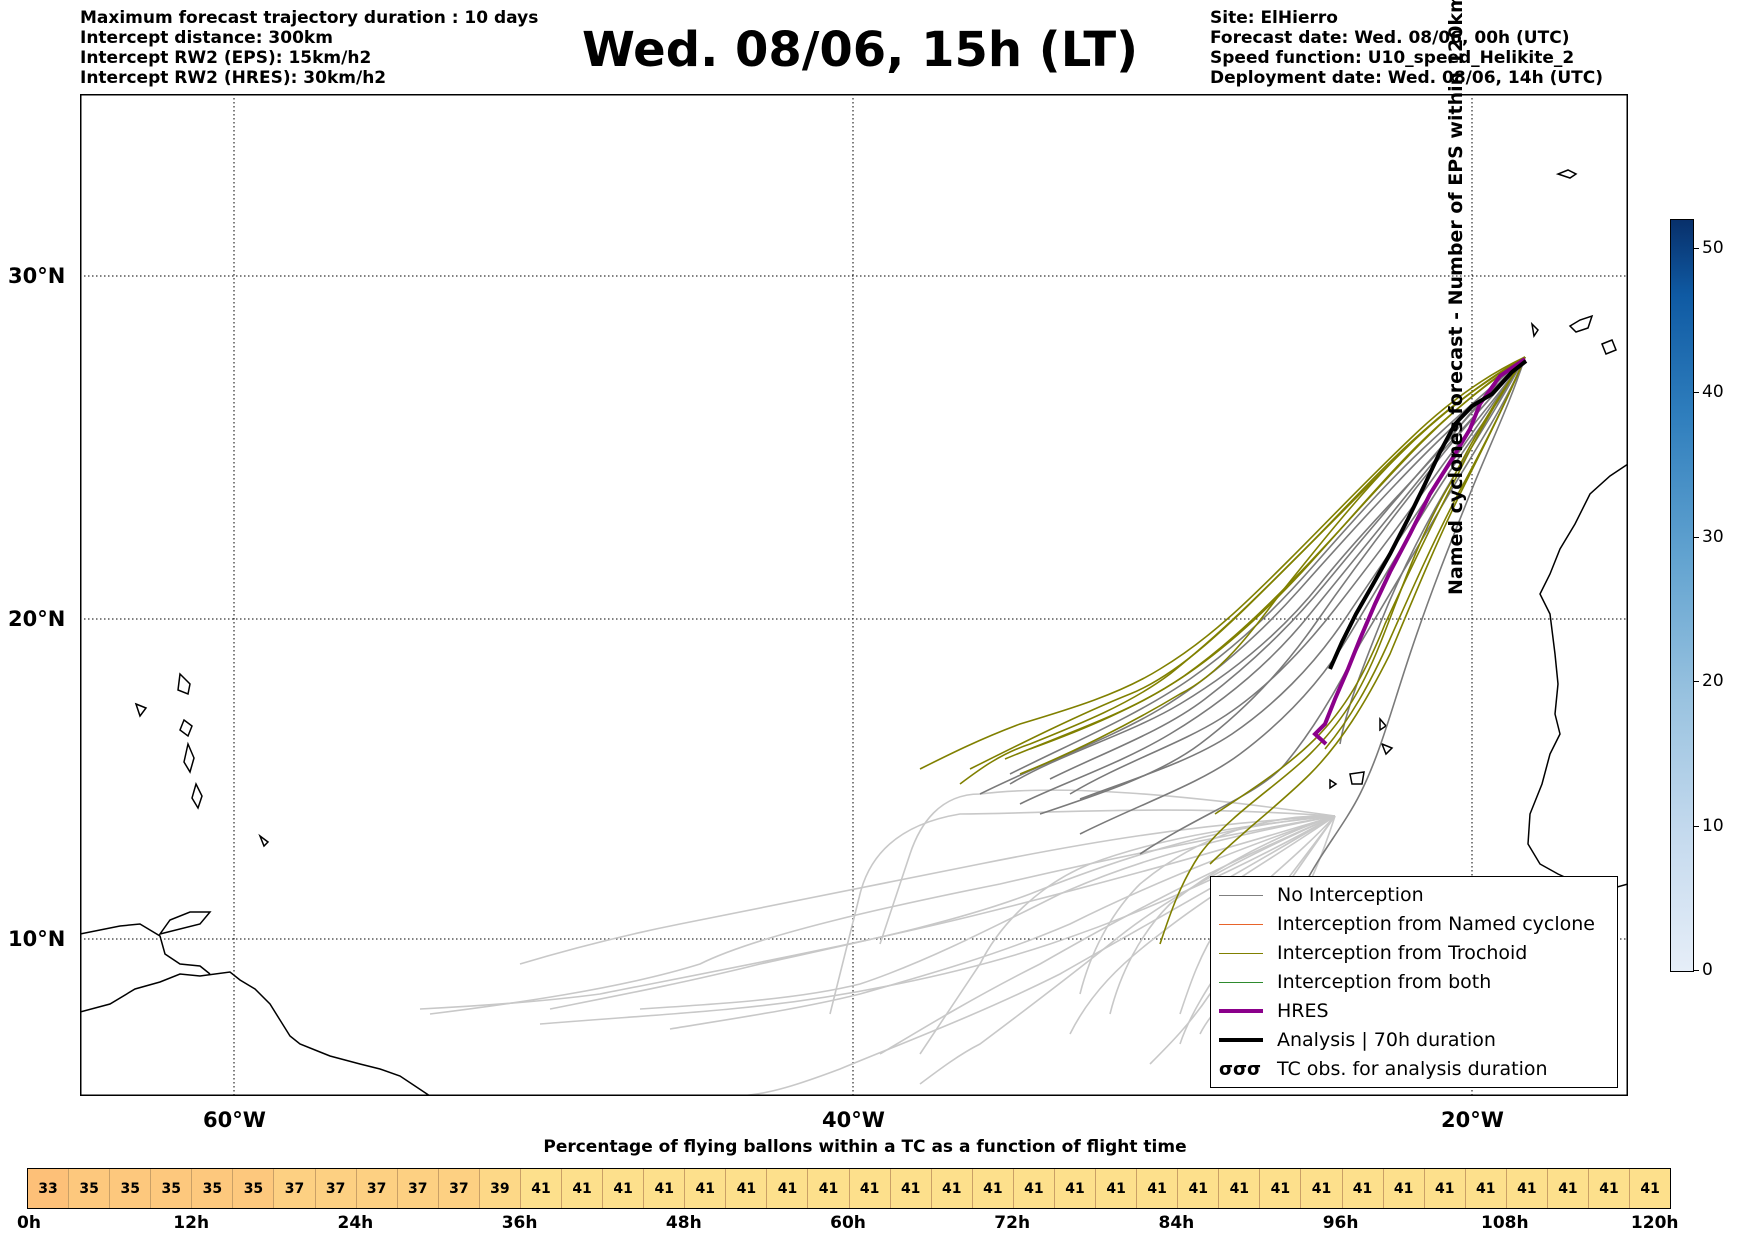 This screenshot has width=1752, height=1241. What do you see at coordinates (1472, 1120) in the screenshot?
I see `lon-label-20w: 20°W` at bounding box center [1472, 1120].